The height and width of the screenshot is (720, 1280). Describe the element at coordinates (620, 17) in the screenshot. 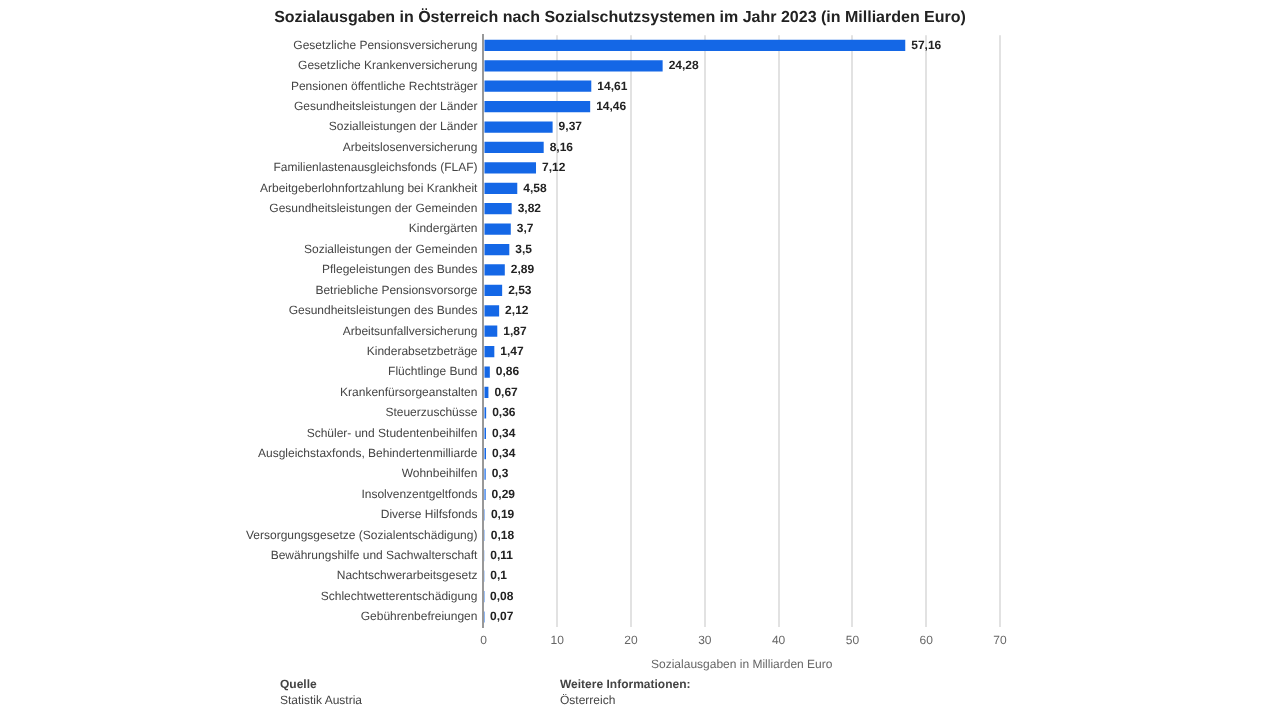

I see `chart-title: Sozialausgaben in Österreich nach Sozialschutzsystemen im Jahr 2023 (in Milliarden Euro)` at that location.